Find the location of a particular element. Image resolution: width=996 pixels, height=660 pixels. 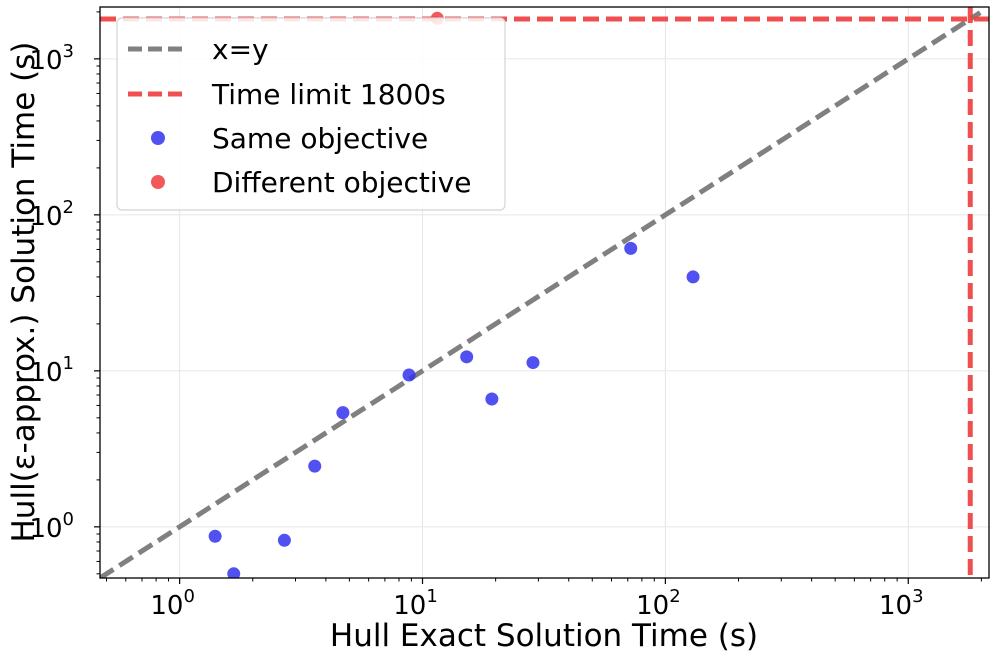

x-axis-title: Hull Exact Solution Time (s) is located at coordinates (544, 636).